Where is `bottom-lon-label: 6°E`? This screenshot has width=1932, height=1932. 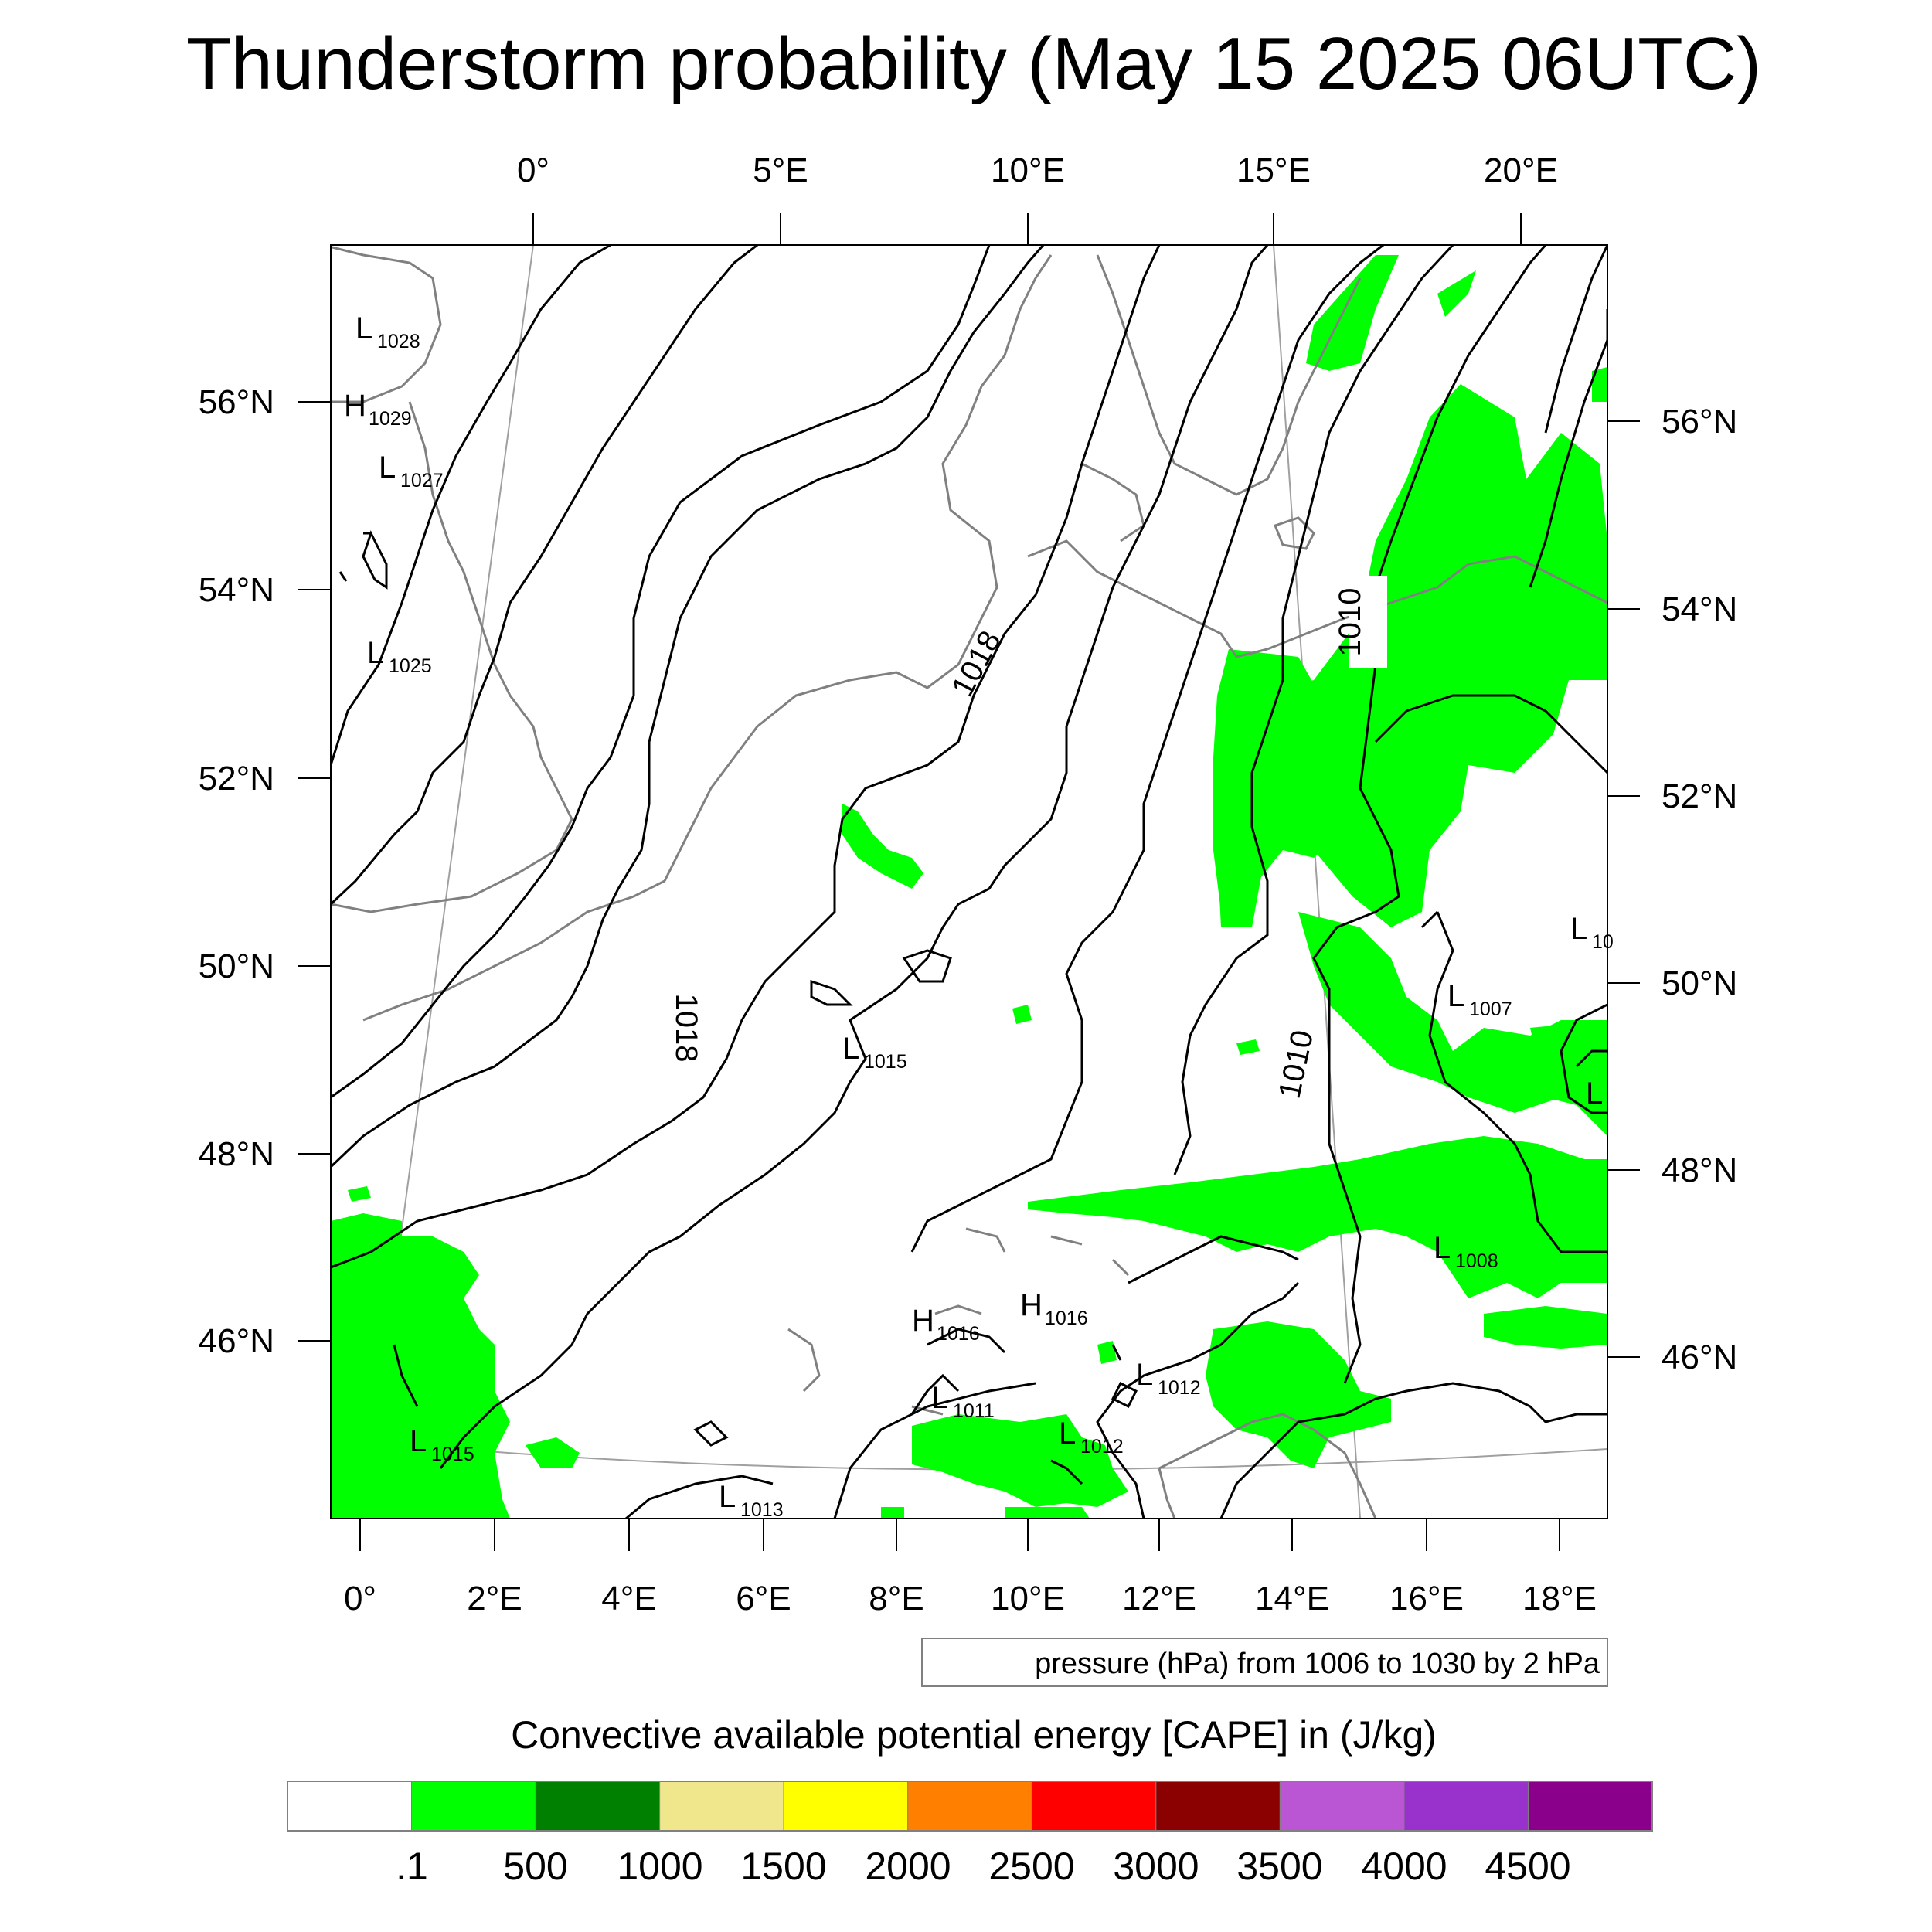
bottom-lon-label: 6°E is located at coordinates (763, 1599).